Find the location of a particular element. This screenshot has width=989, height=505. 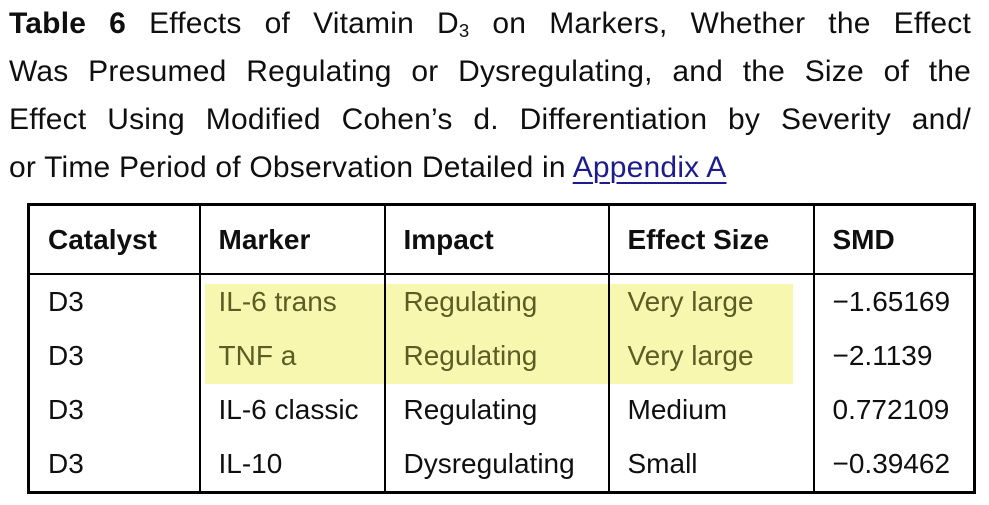

cell-marker: TNF a is located at coordinates (292, 356).